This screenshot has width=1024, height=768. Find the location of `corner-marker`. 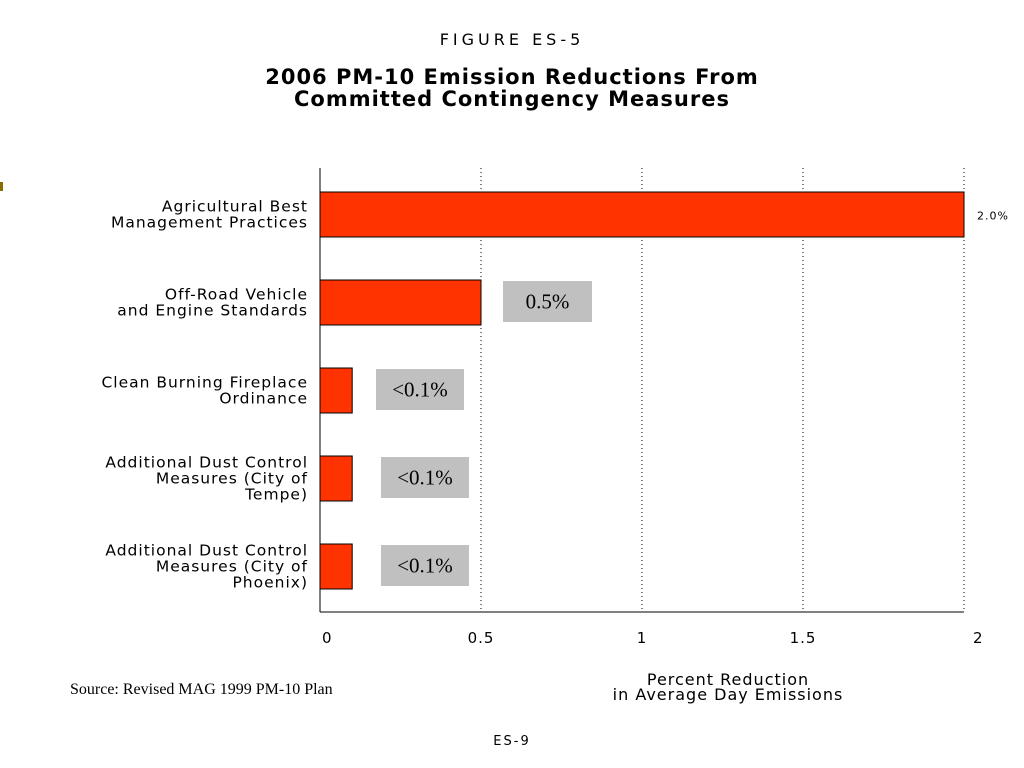

corner-marker is located at coordinates (1, 186).